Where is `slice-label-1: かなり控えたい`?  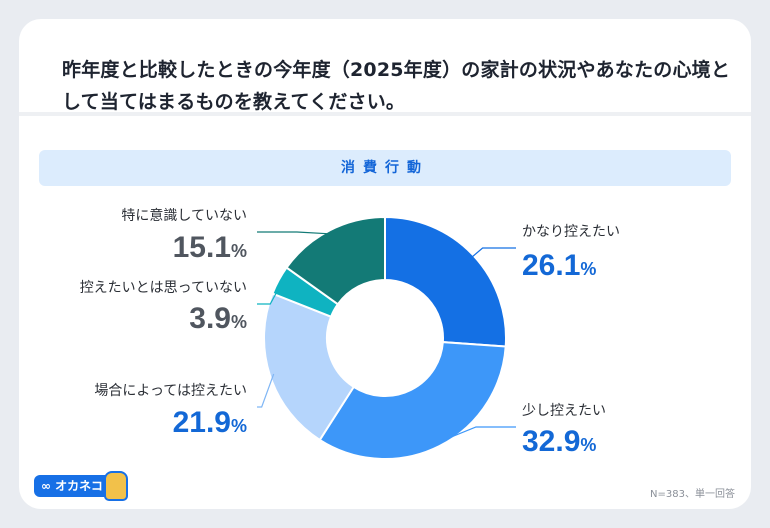
slice-label-1: かなり控えたい is located at coordinates (571, 232).